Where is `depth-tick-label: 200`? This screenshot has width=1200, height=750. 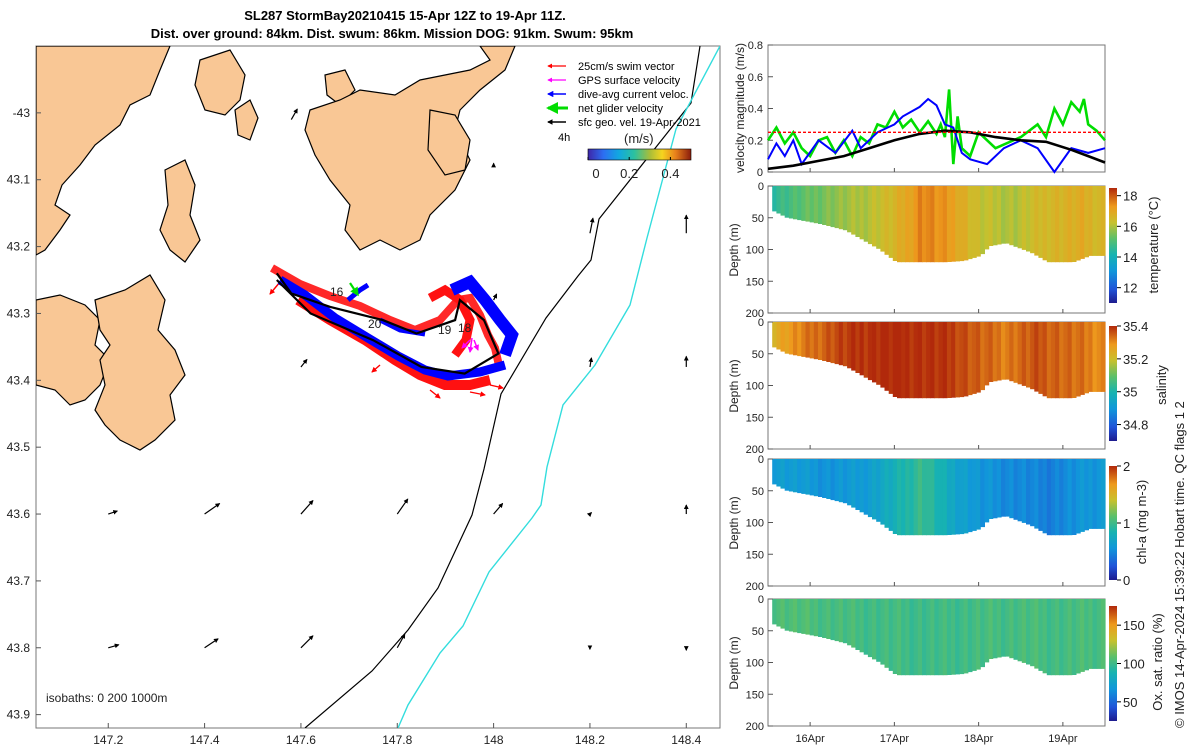 depth-tick-label: 200 is located at coordinates (755, 587).